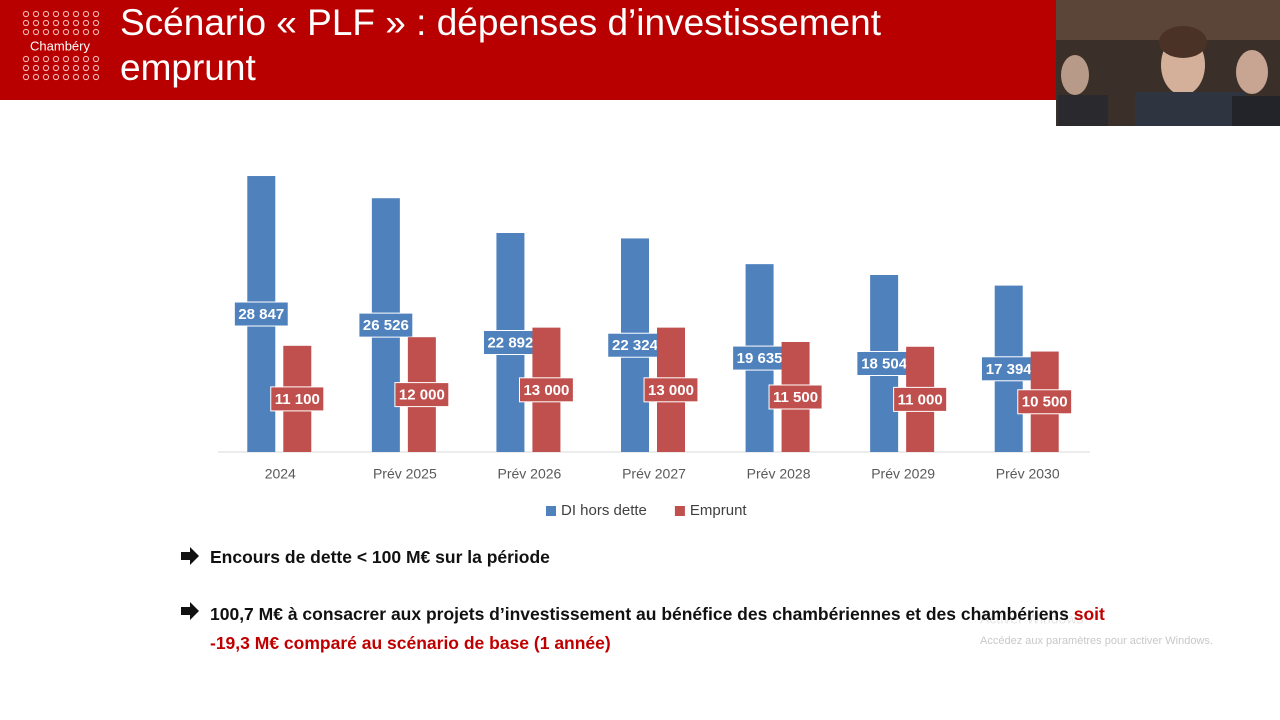  Describe the element at coordinates (280, 474) in the screenshot. I see `x-tick-label: 2024` at that location.